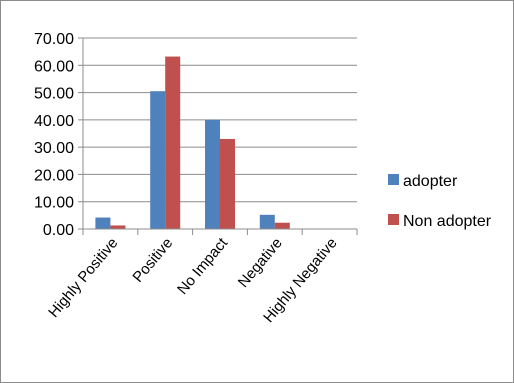 The image size is (514, 383). What do you see at coordinates (447, 221) in the screenshot?
I see `legend-label: Non adopter` at bounding box center [447, 221].